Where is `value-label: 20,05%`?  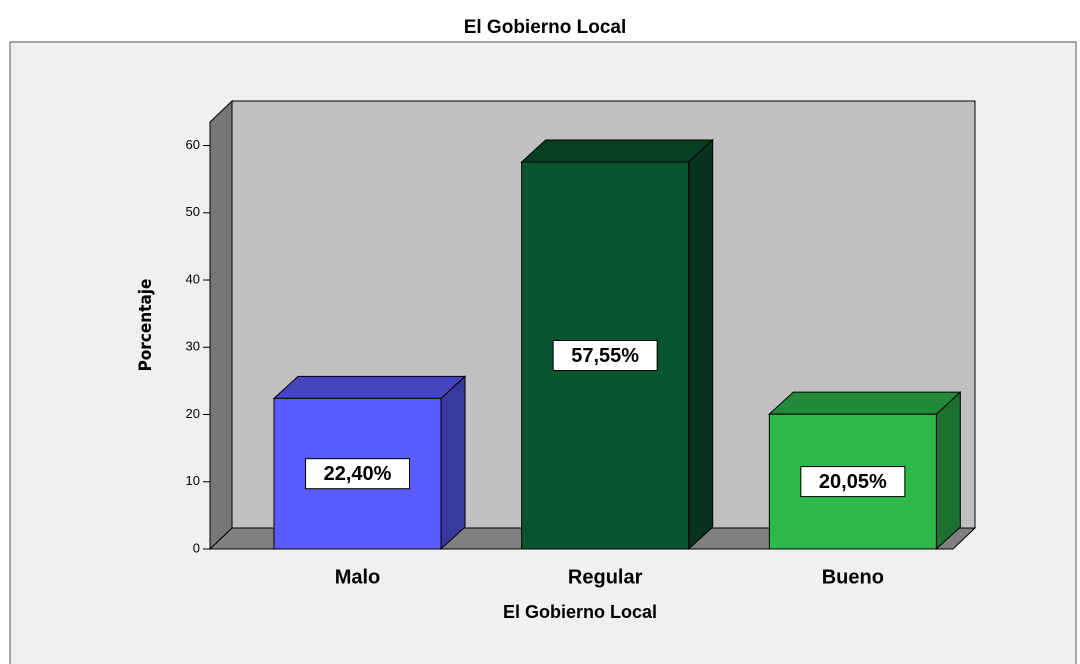 value-label: 20,05% is located at coordinates (853, 482).